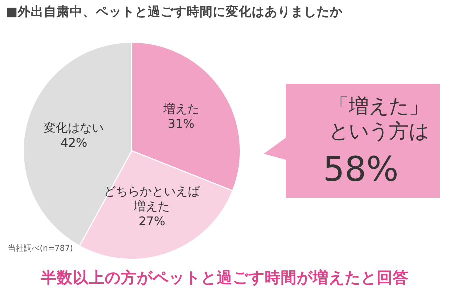 Image resolution: width=450 pixels, height=301 pixels. Describe the element at coordinates (379, 119) in the screenshot. I see `text: 「増えた」という方は` at that location.